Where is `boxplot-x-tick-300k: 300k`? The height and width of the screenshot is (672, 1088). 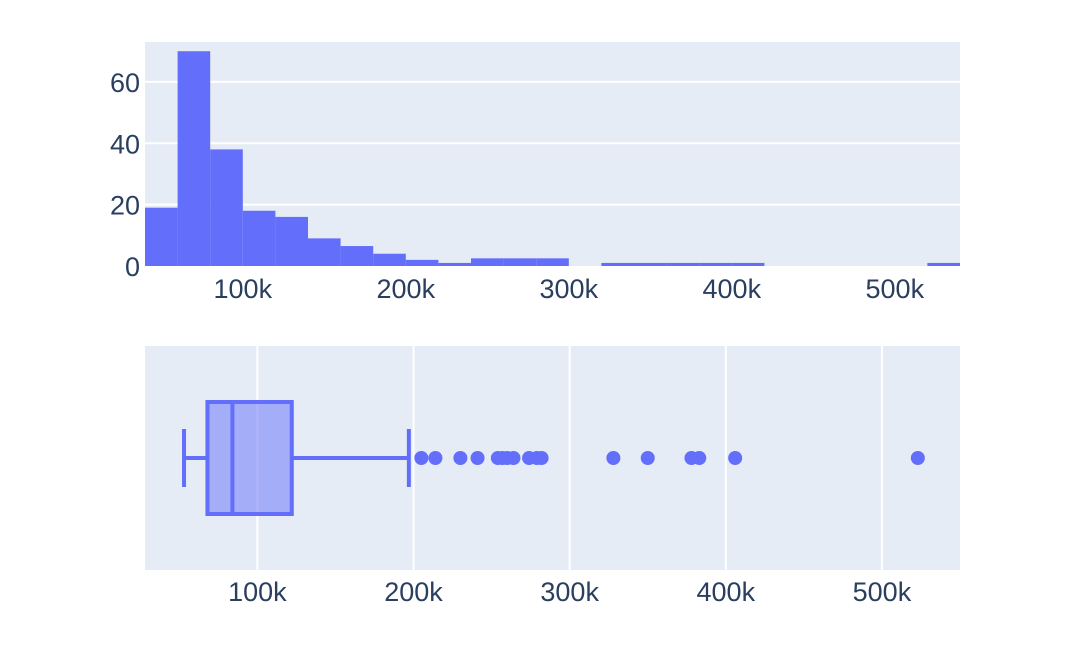
boxplot-x-tick-300k: 300k is located at coordinates (569, 592).